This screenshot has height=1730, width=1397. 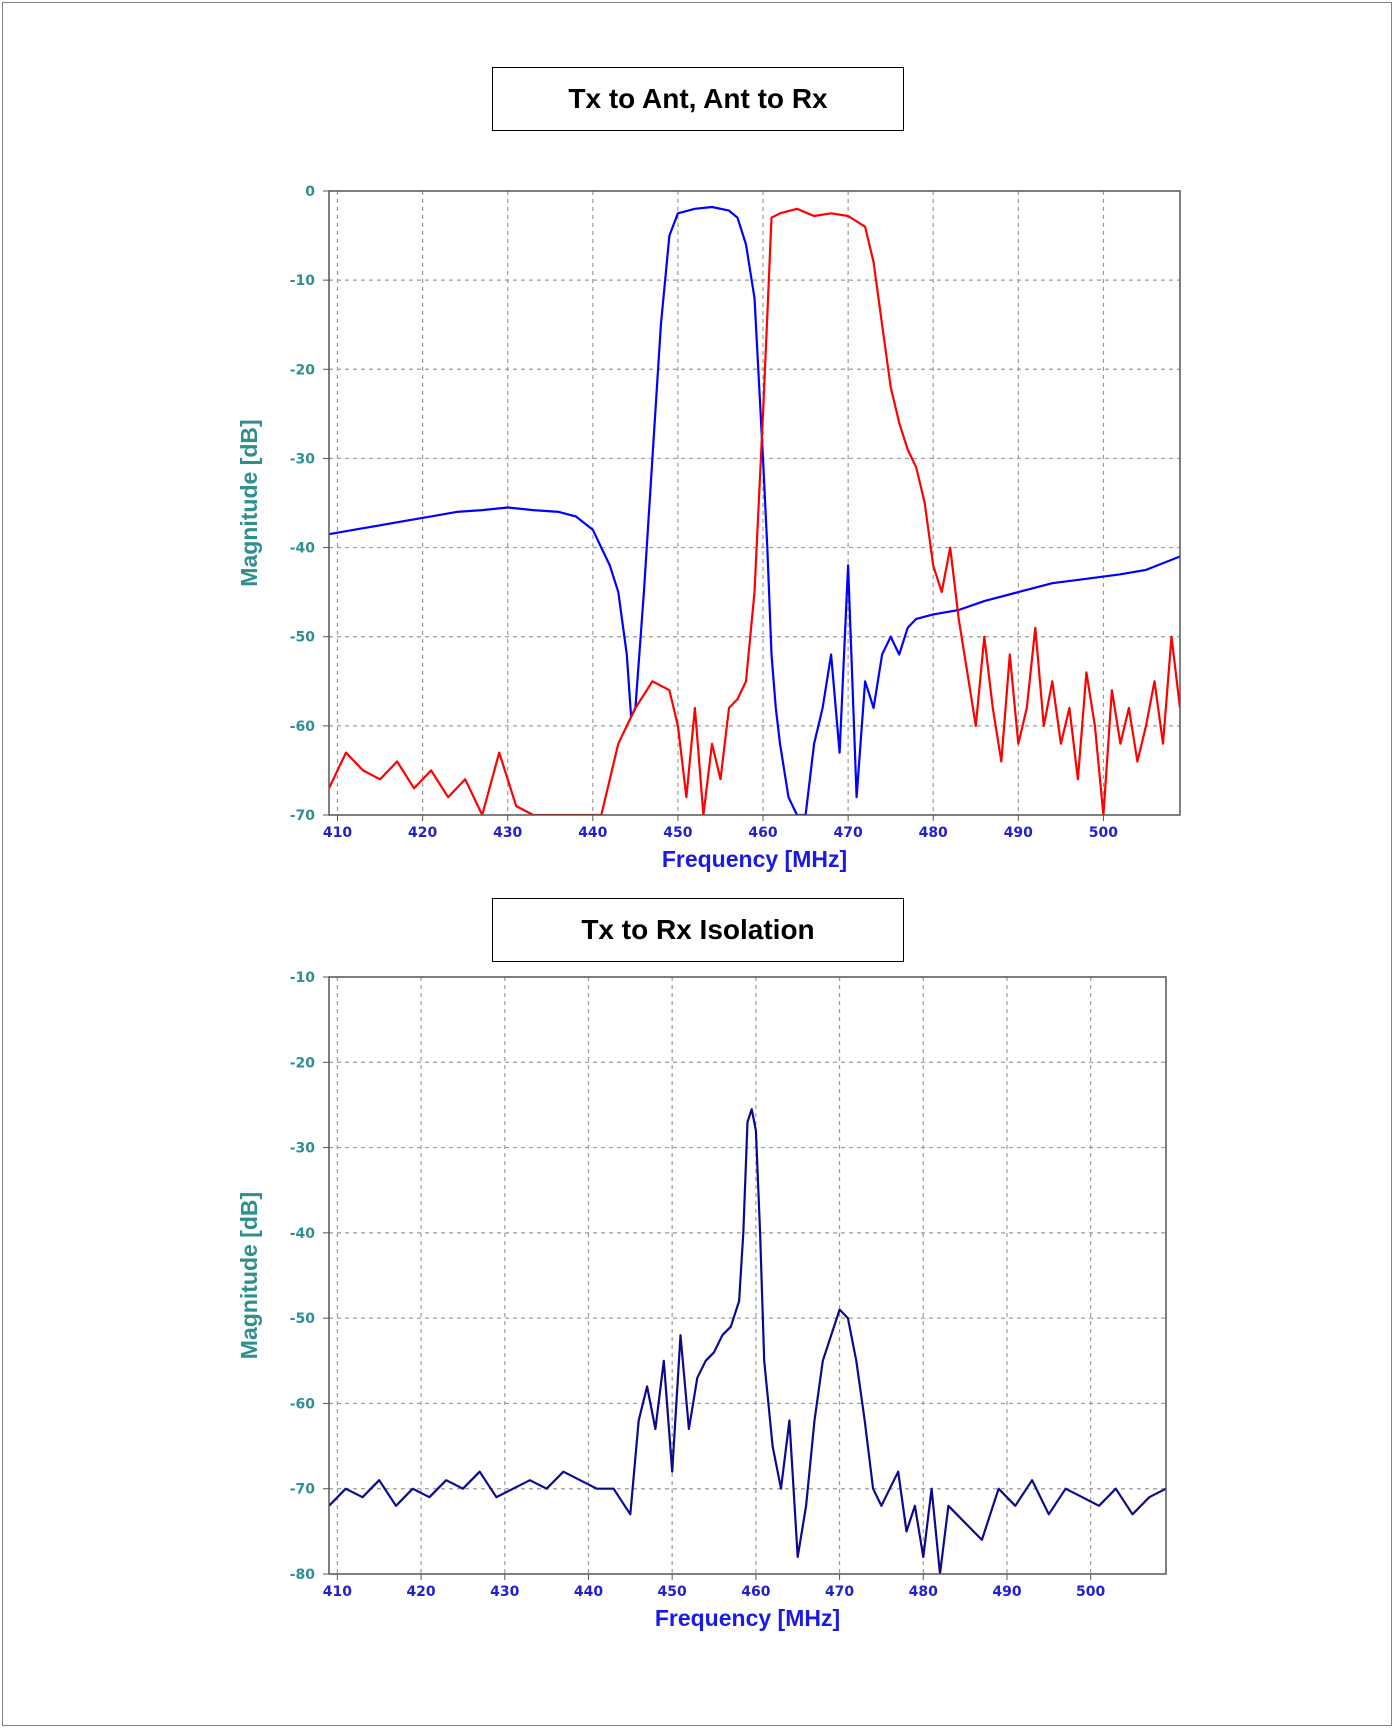 I want to click on chart-title-tx-ant-rx: Tx to Ant, Ant to Rx, so click(x=698, y=99).